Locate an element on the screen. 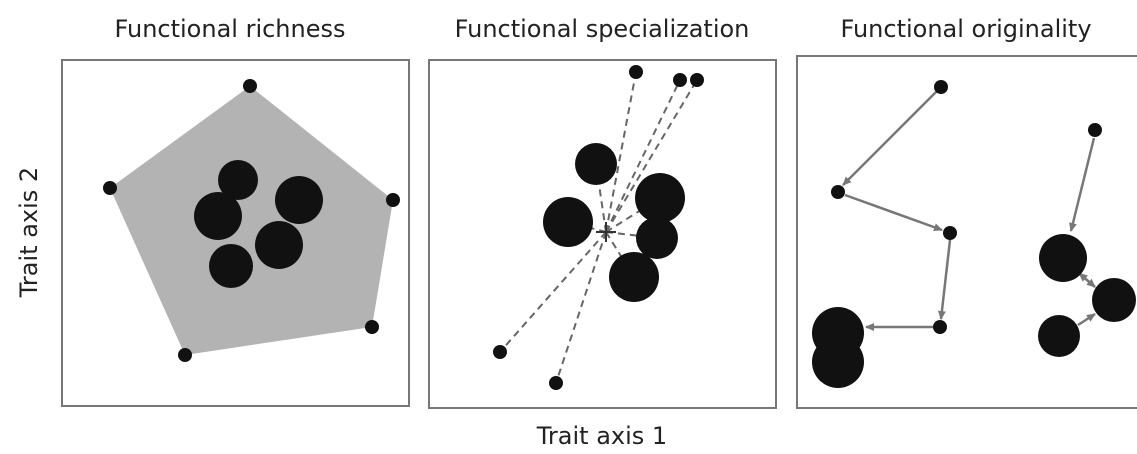  panel-title: Functional originality is located at coordinates (965, 29).